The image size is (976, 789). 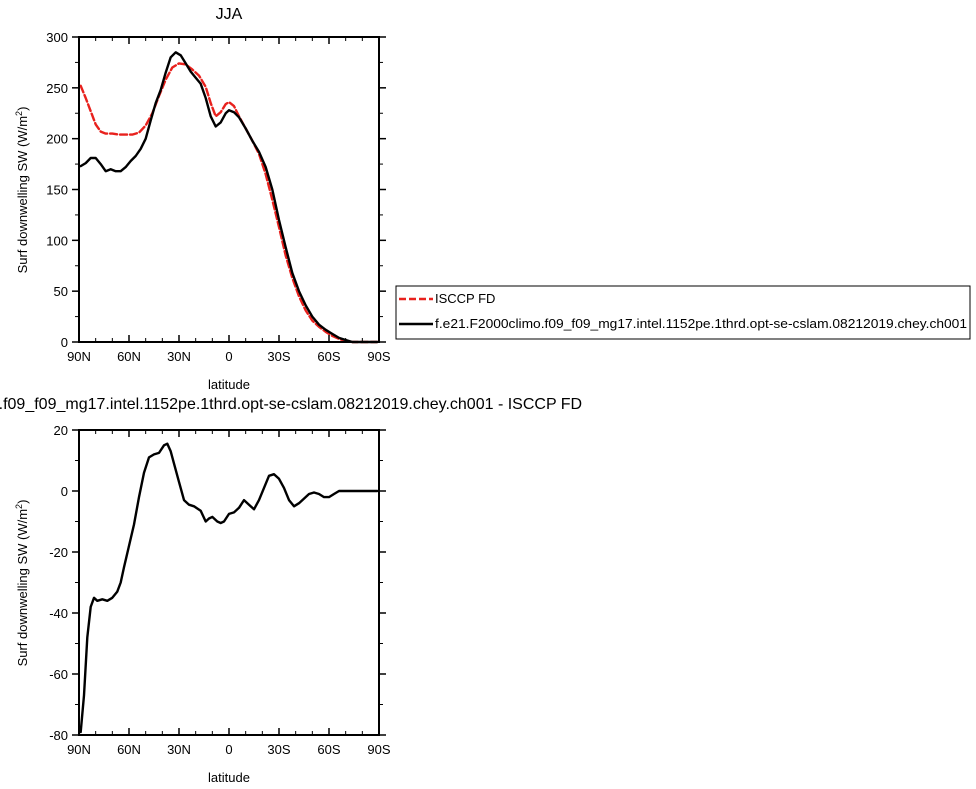 What do you see at coordinates (58, 735) in the screenshot?
I see `bottom-y-tick-label: -80` at bounding box center [58, 735].